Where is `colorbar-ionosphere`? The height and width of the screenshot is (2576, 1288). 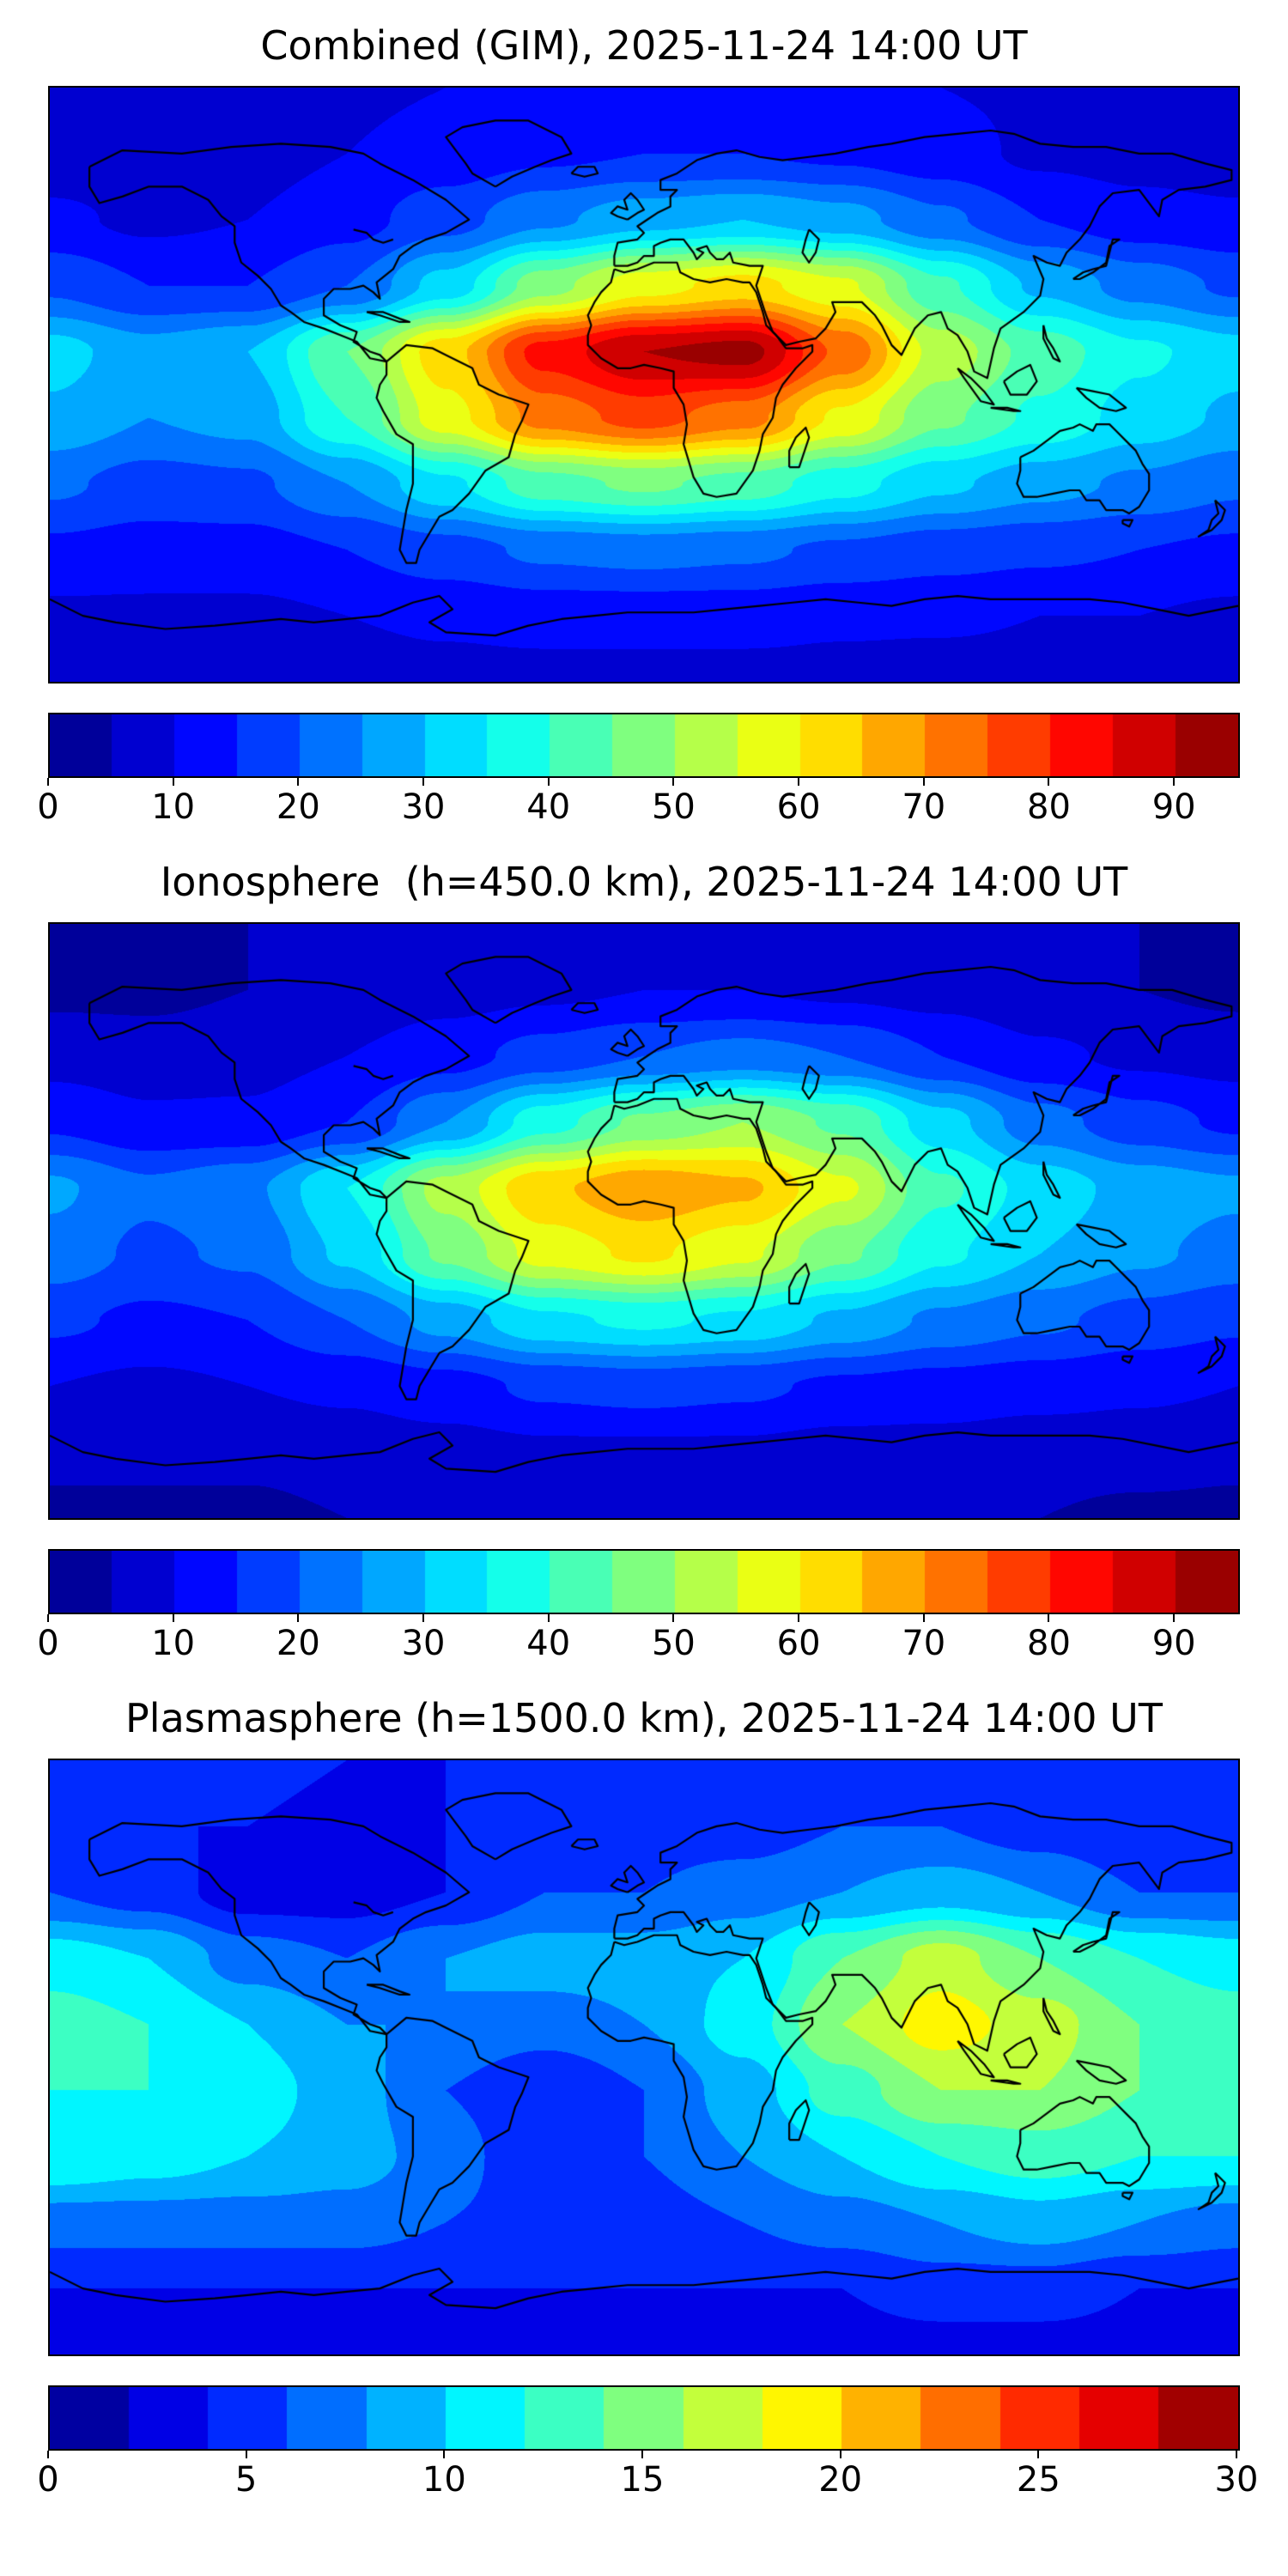
colorbar-ionosphere is located at coordinates (644, 1581).